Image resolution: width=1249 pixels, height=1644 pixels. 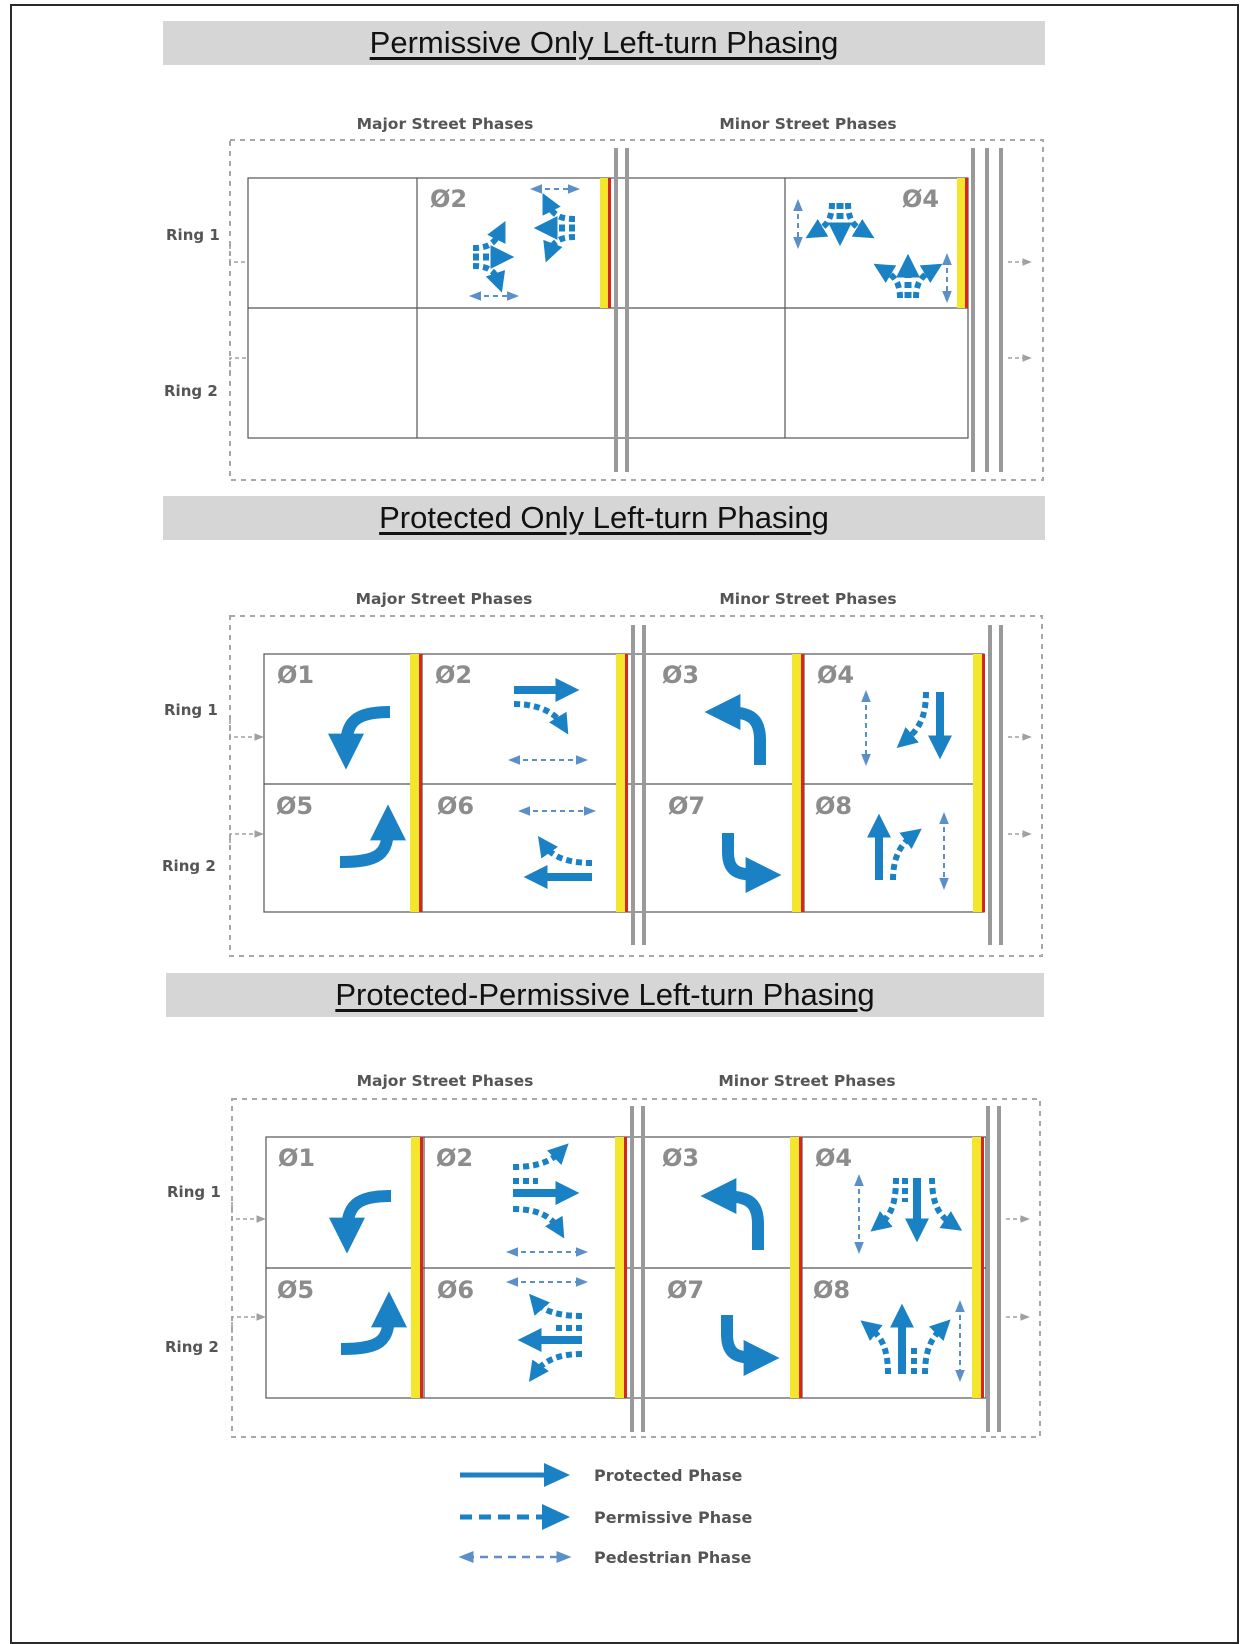 I want to click on legend-permissive-arrowhead, so click(x=556, y=1517).